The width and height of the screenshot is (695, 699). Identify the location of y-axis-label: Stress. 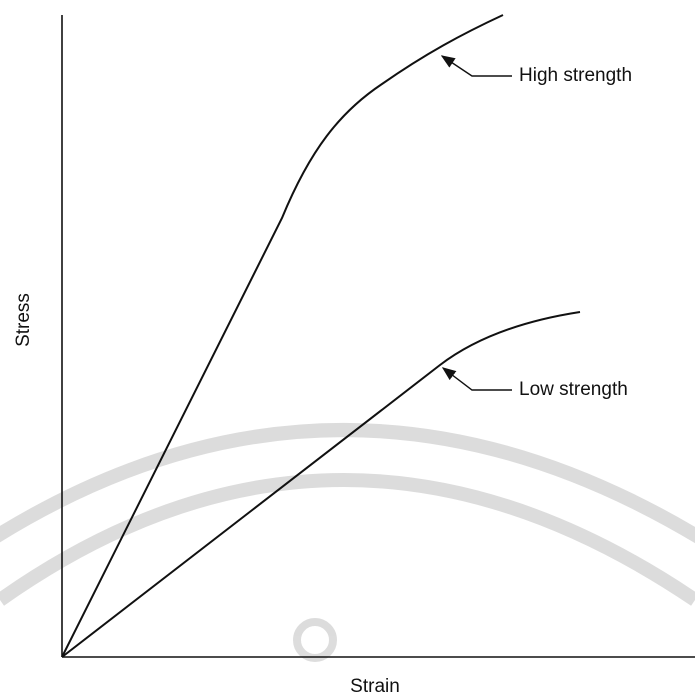
(23, 320).